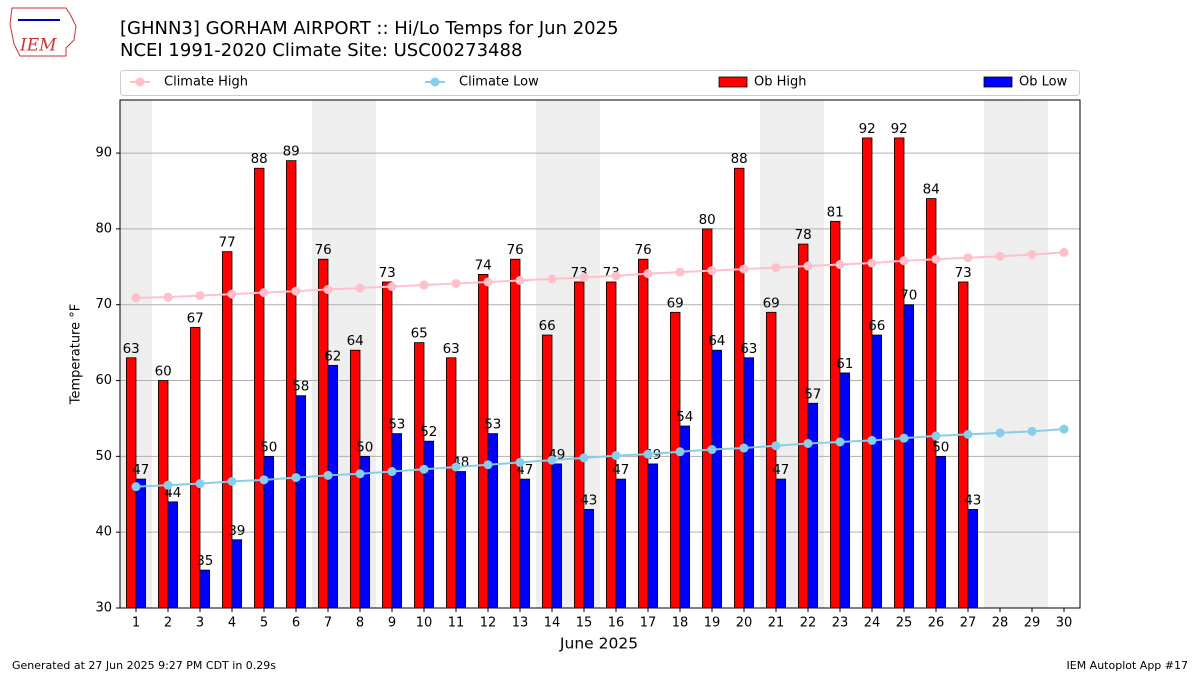 This screenshot has width=1200, height=675. What do you see at coordinates (1128, 665) in the screenshot?
I see `footer-right: IEM Autoplot App #17` at bounding box center [1128, 665].